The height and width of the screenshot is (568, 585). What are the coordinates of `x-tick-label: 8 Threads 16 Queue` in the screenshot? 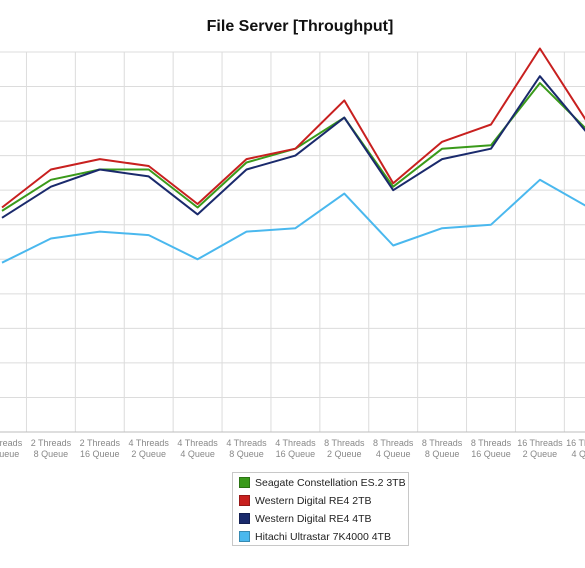 It's located at (491, 448).